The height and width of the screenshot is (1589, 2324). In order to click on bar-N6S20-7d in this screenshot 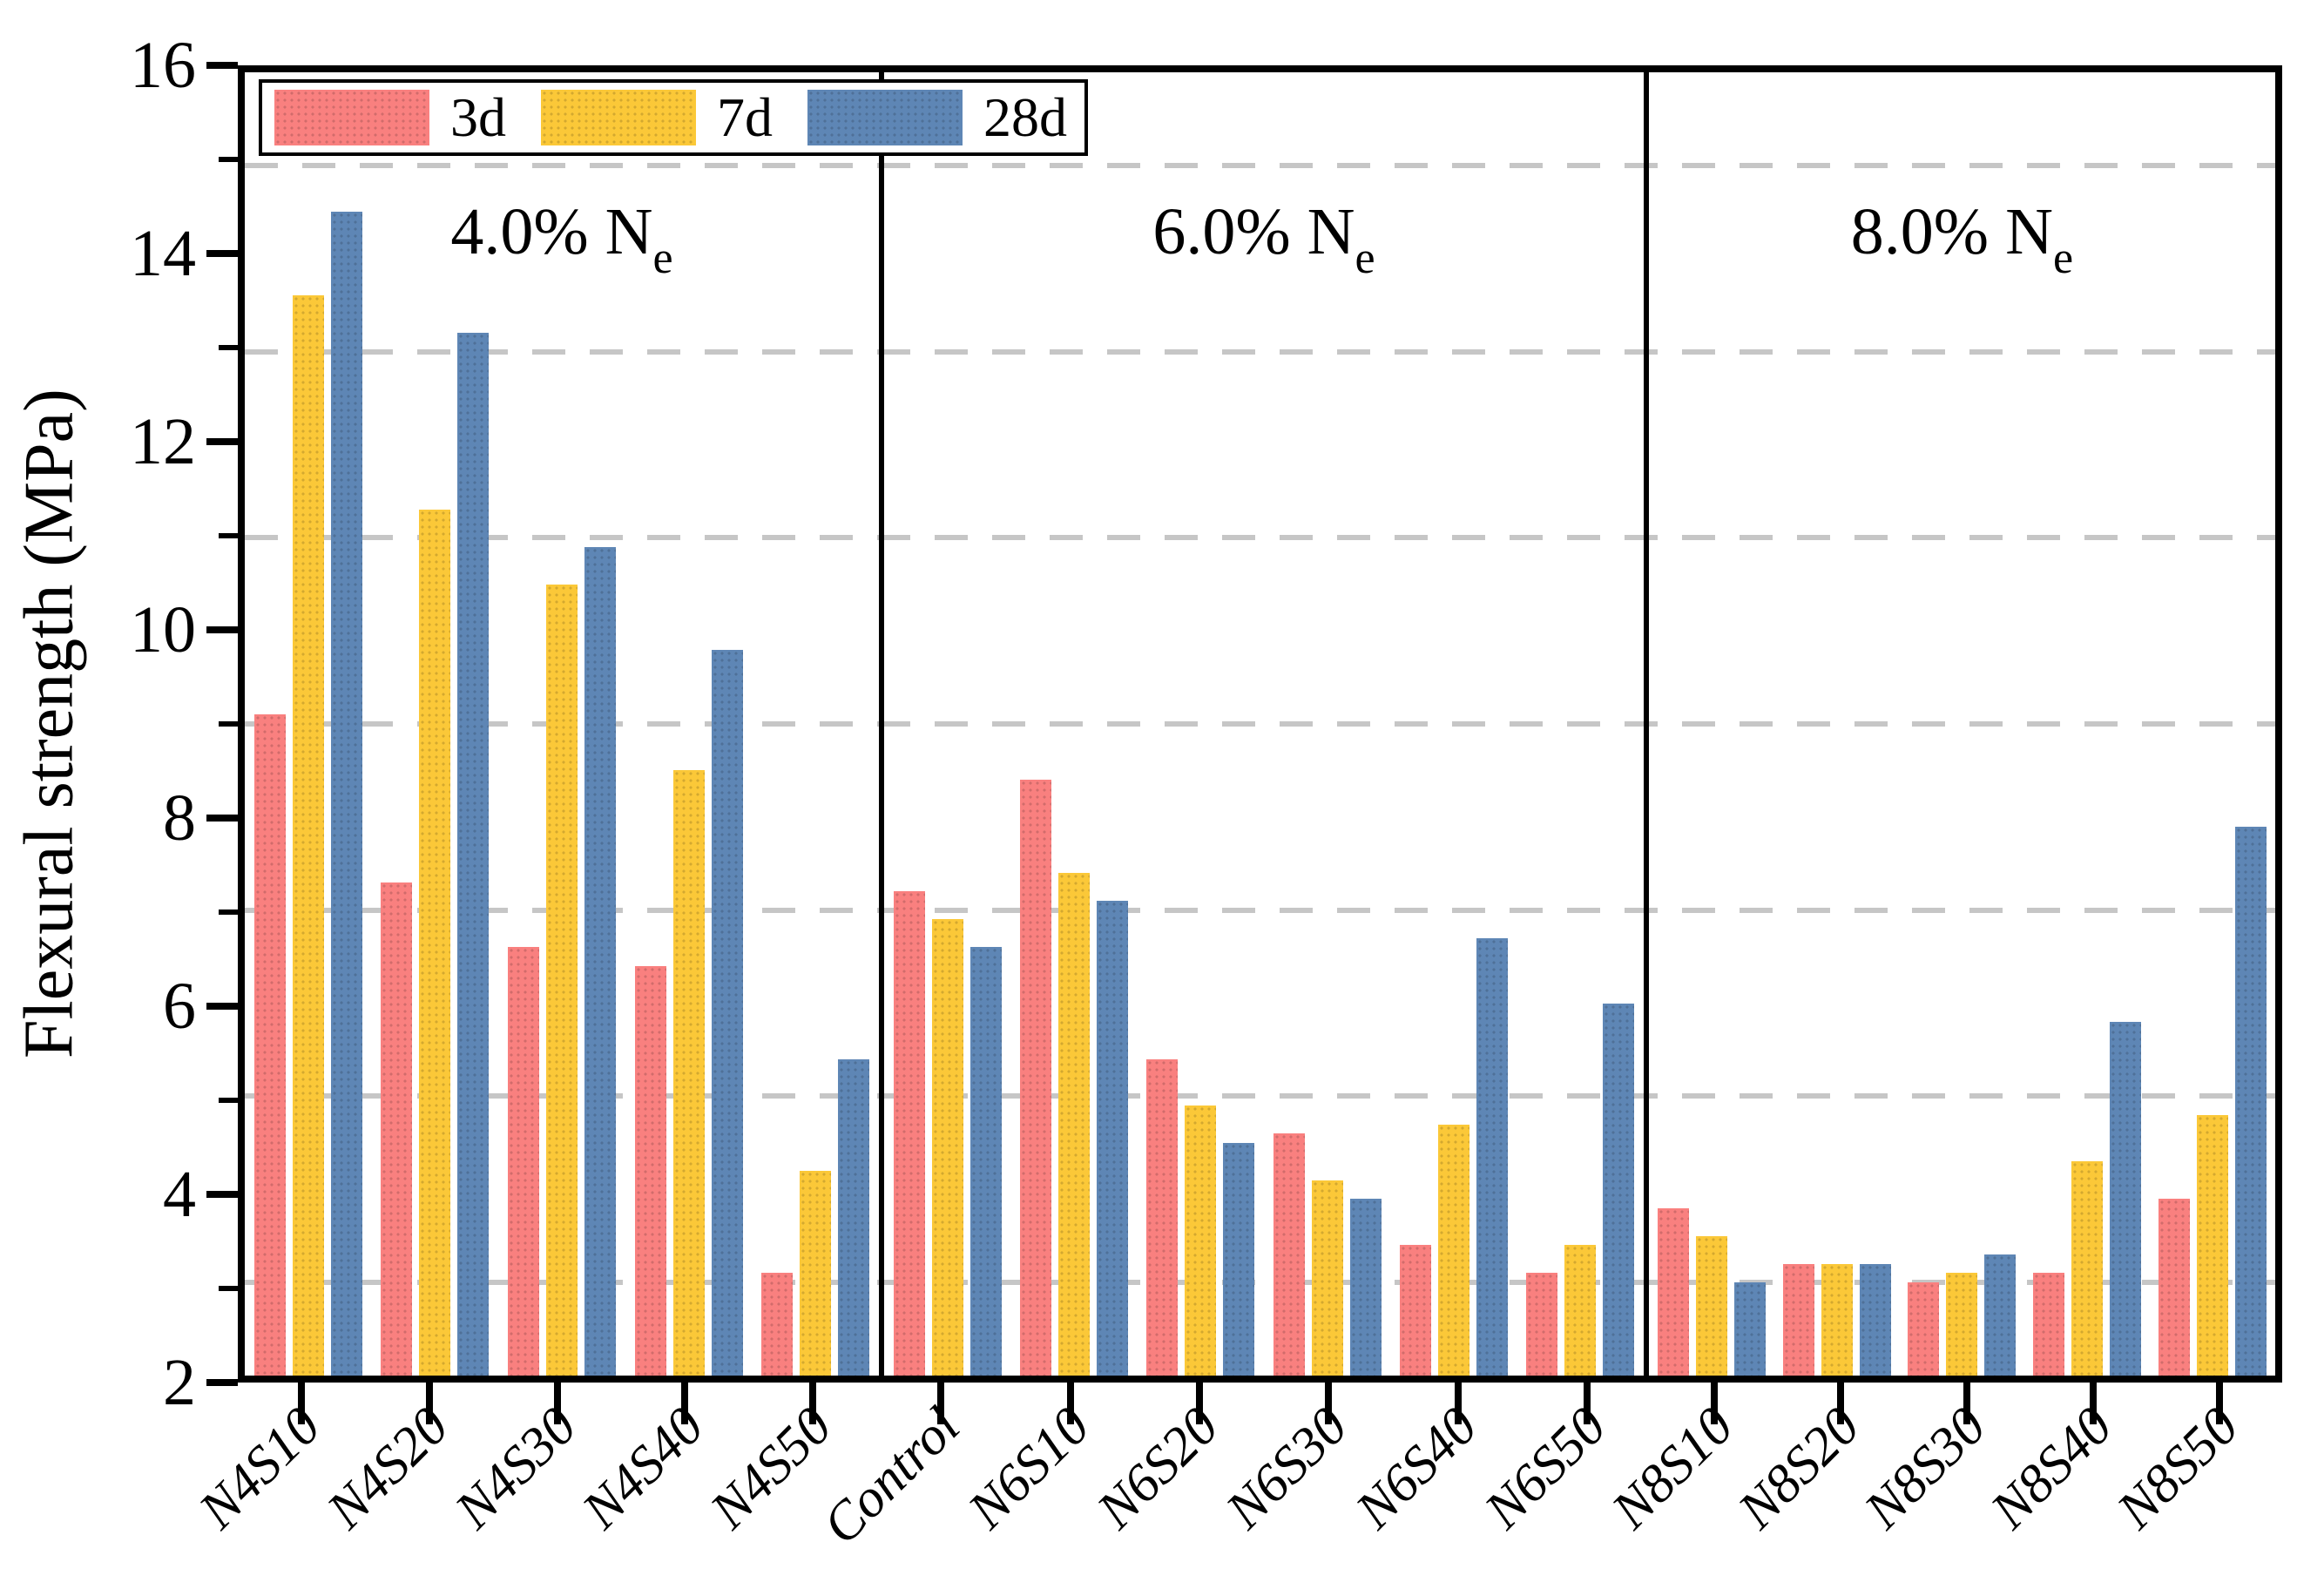, I will do `click(1201, 1241)`.